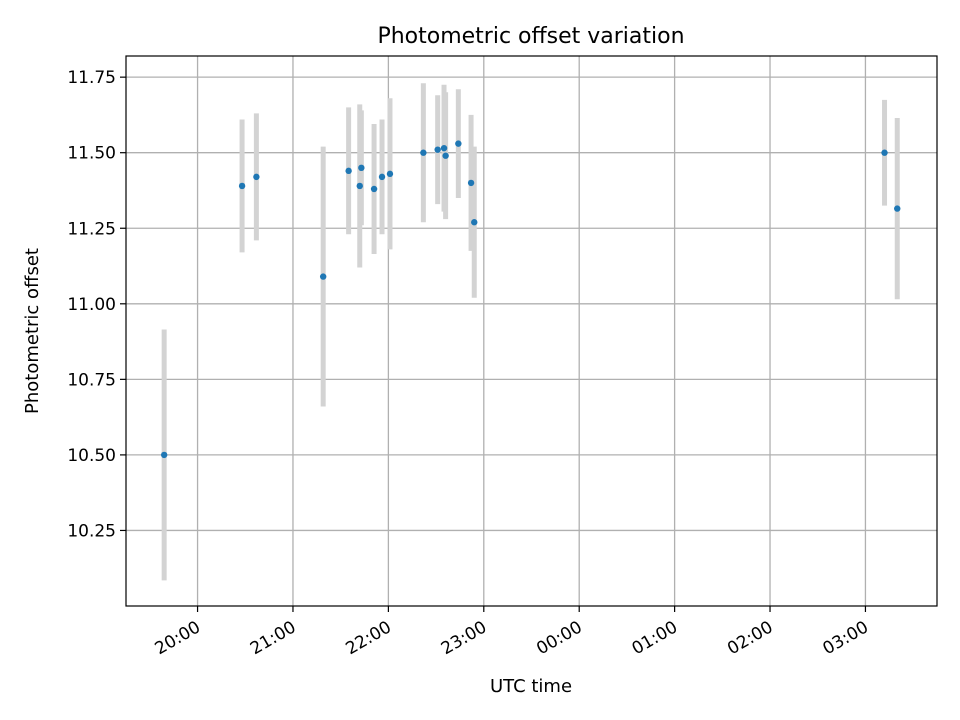 This screenshot has height=720, width=960. I want to click on chart-title: Photometric offset variation, so click(530, 36).